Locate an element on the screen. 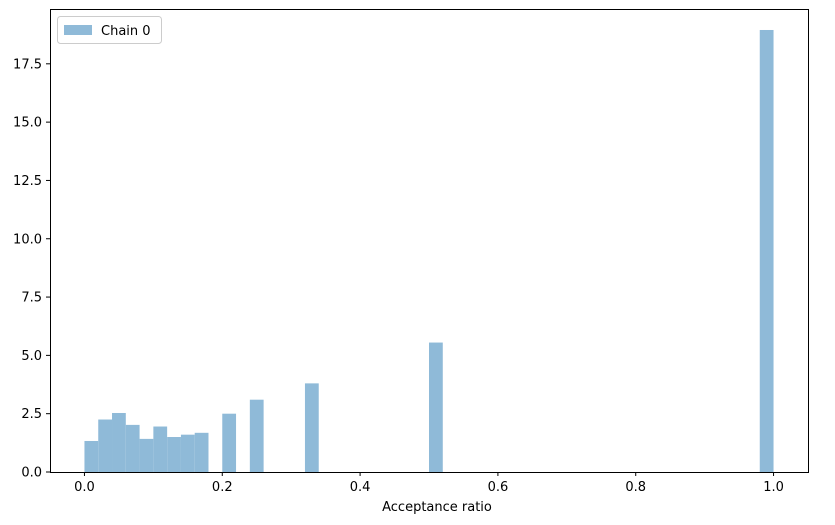 The image size is (835, 525). y-tick-label: 2.5 is located at coordinates (31, 414).